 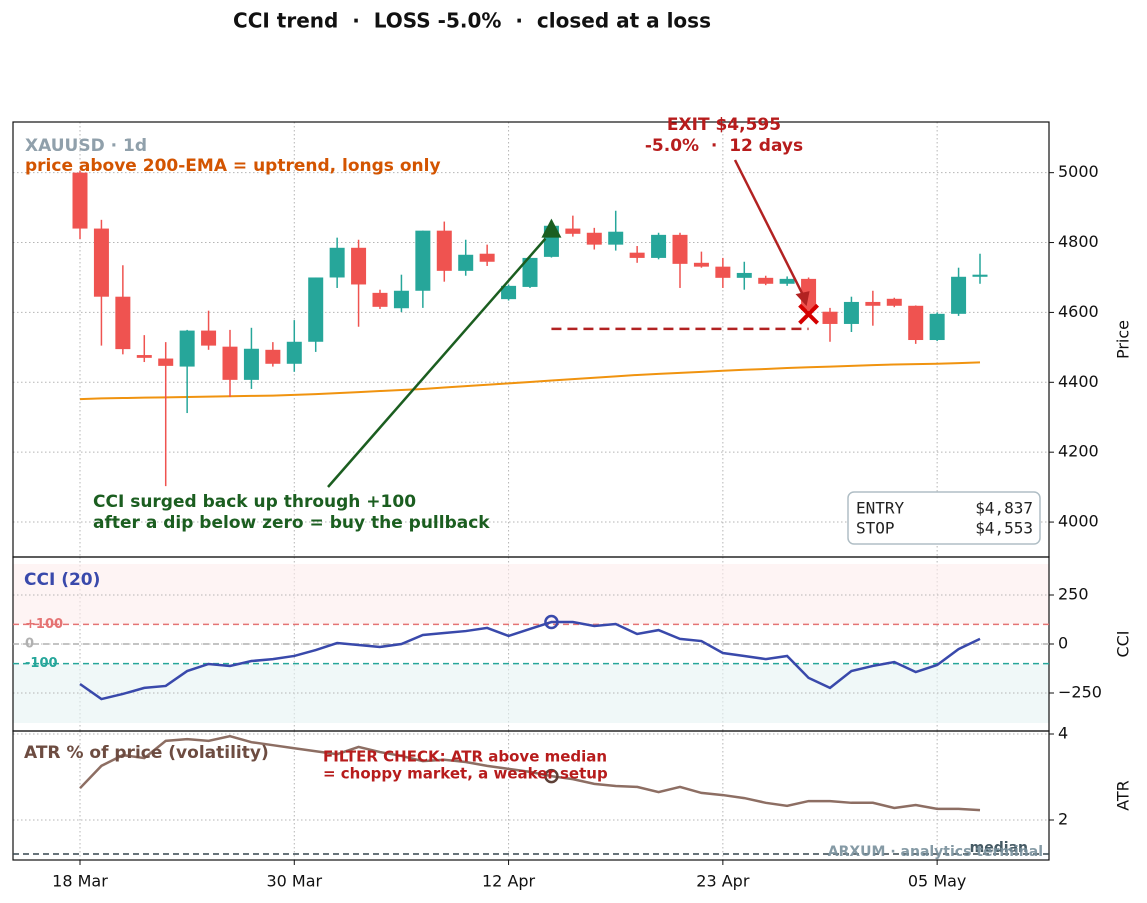 I want to click on entry-arrow, so click(x=437, y=362).